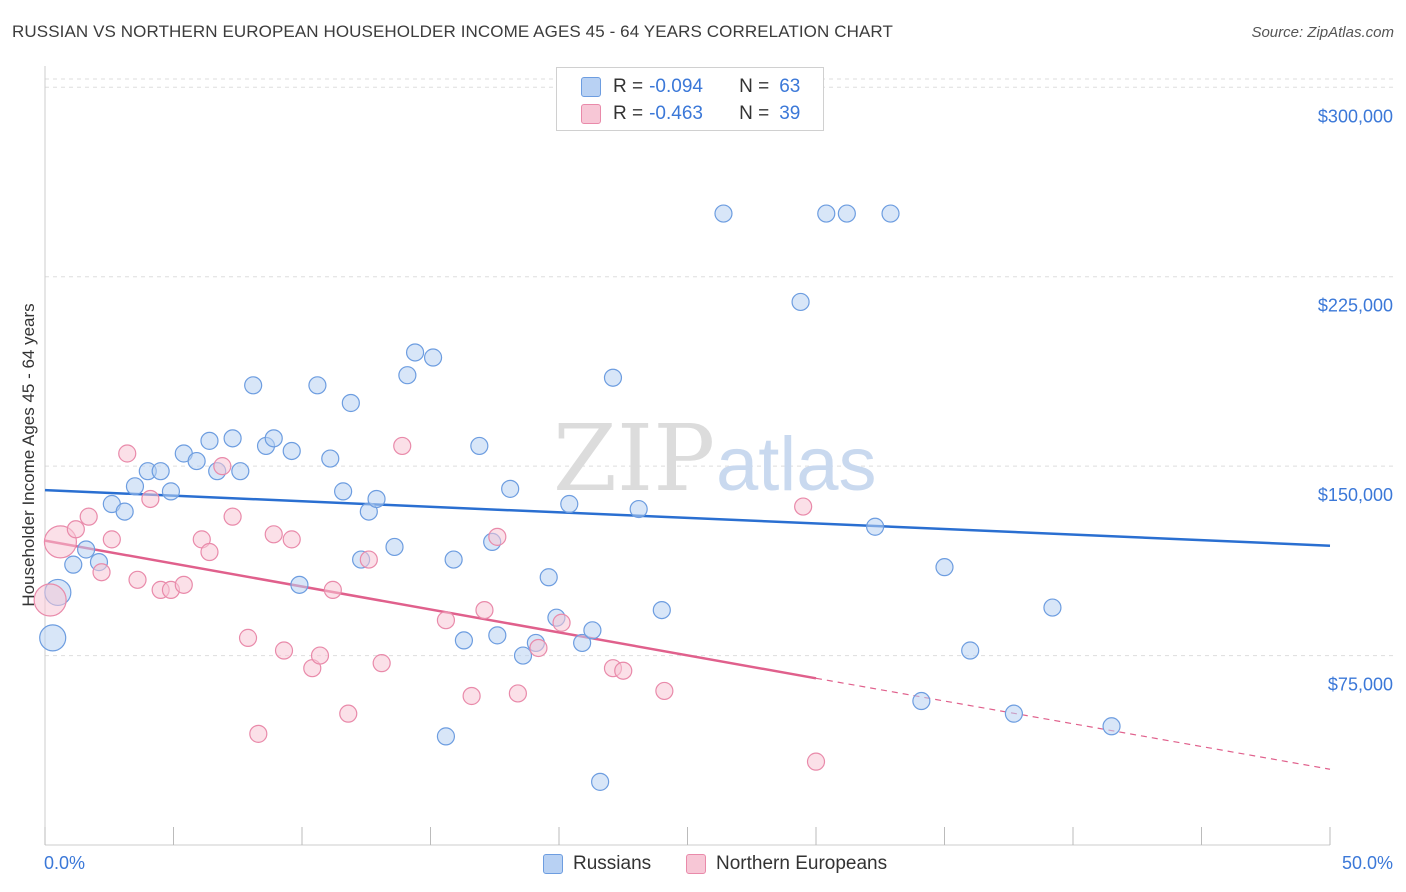 The width and height of the screenshot is (1406, 892). What do you see at coordinates (790, 86) in the screenshot?
I see `legend-n-value: 63` at bounding box center [790, 86].